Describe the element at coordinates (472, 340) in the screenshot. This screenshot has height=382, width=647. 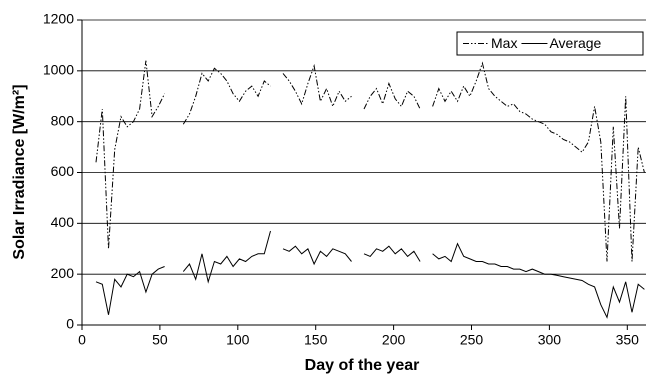
I see `x-tick-label: 250` at that location.